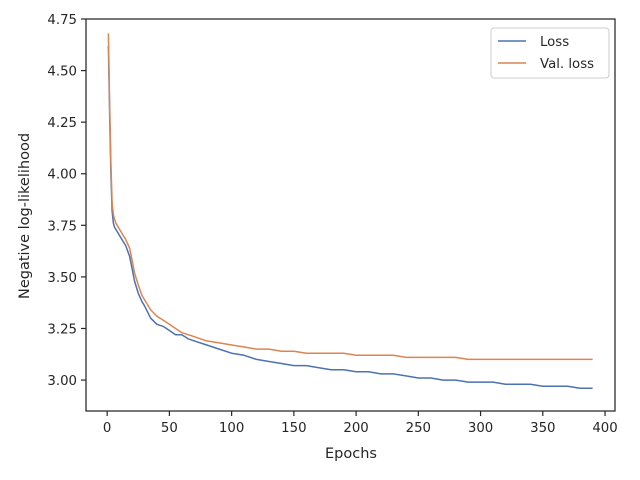 The height and width of the screenshot is (480, 640). Describe the element at coordinates (554, 42) in the screenshot. I see `legend-label-loss: Loss` at that location.